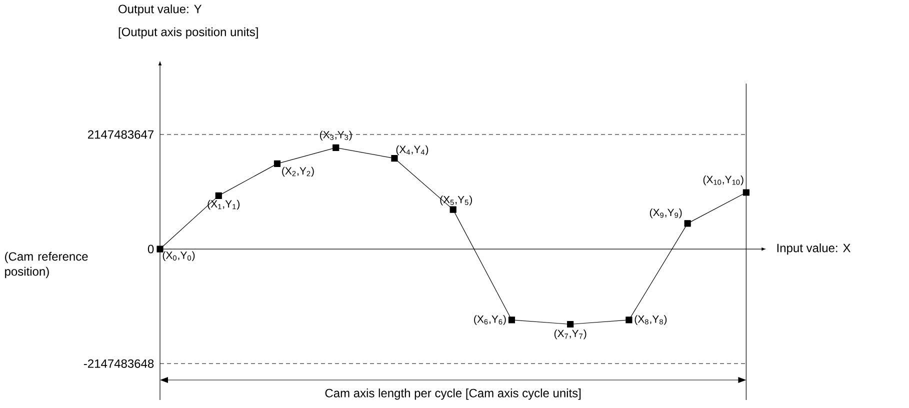 The height and width of the screenshot is (408, 909). What do you see at coordinates (453, 394) in the screenshot?
I see `annotation: Cam axis length per cycle [Cam axis cycle units]` at bounding box center [453, 394].